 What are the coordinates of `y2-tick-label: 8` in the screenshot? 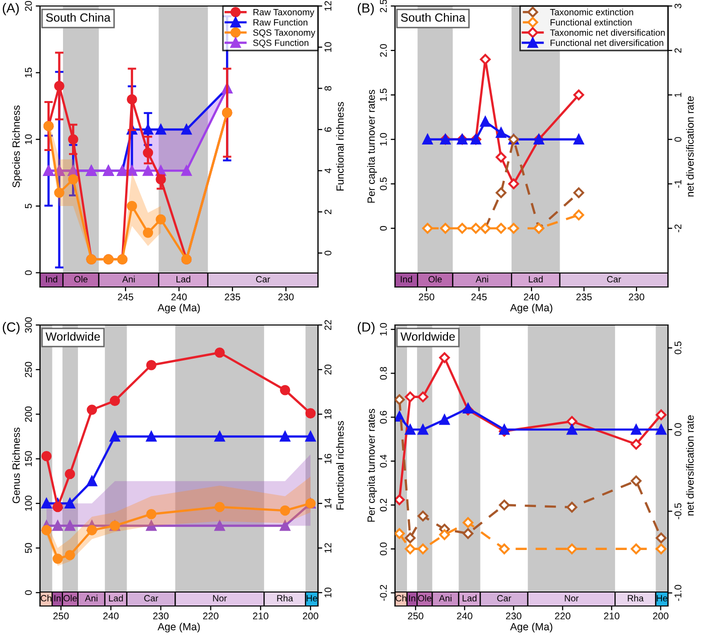 It's located at (328, 88).